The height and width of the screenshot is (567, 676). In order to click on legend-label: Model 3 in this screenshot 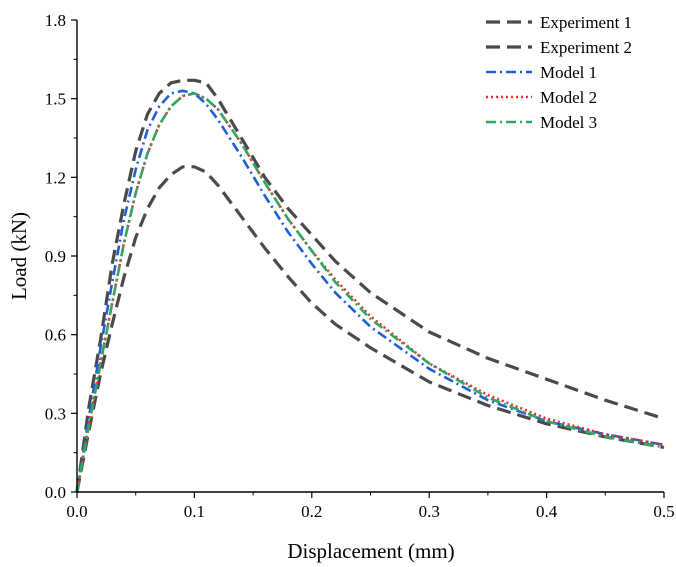, I will do `click(568, 122)`.